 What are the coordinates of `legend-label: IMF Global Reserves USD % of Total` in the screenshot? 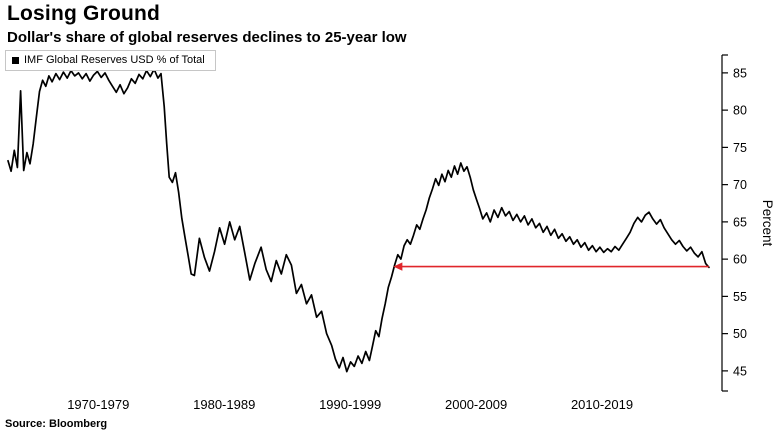 It's located at (114, 60).